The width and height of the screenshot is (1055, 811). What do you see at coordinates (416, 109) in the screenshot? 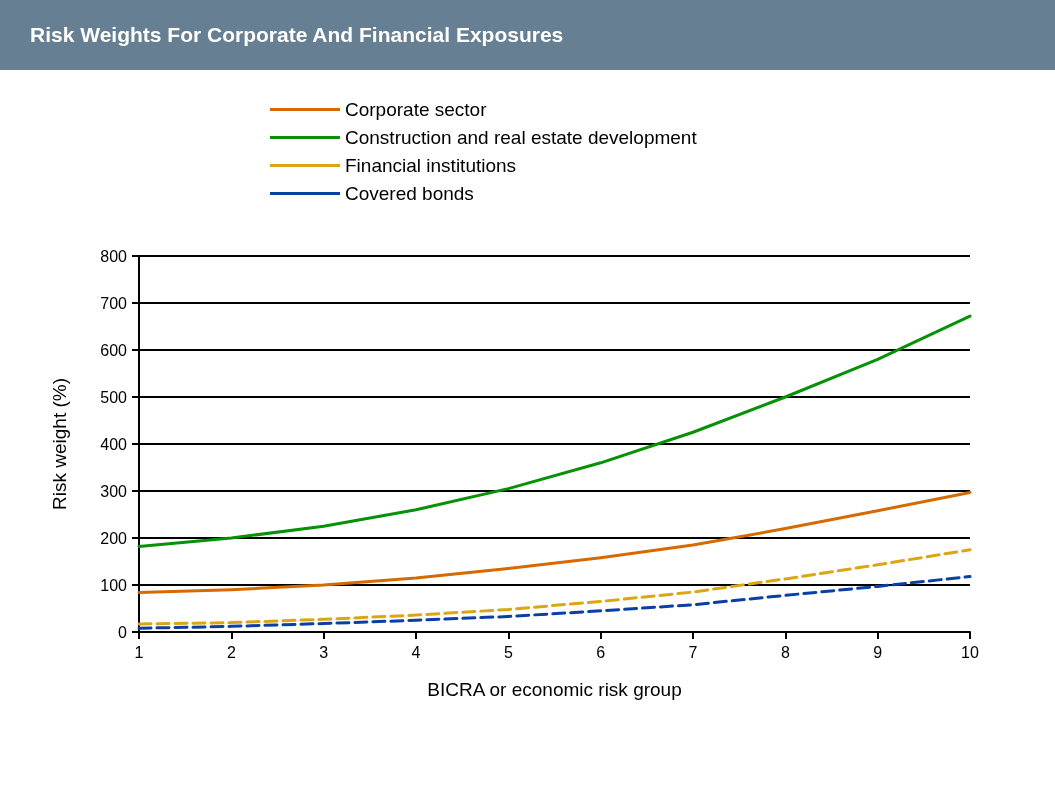
I see `legend-label: Corporate sector` at bounding box center [416, 109].